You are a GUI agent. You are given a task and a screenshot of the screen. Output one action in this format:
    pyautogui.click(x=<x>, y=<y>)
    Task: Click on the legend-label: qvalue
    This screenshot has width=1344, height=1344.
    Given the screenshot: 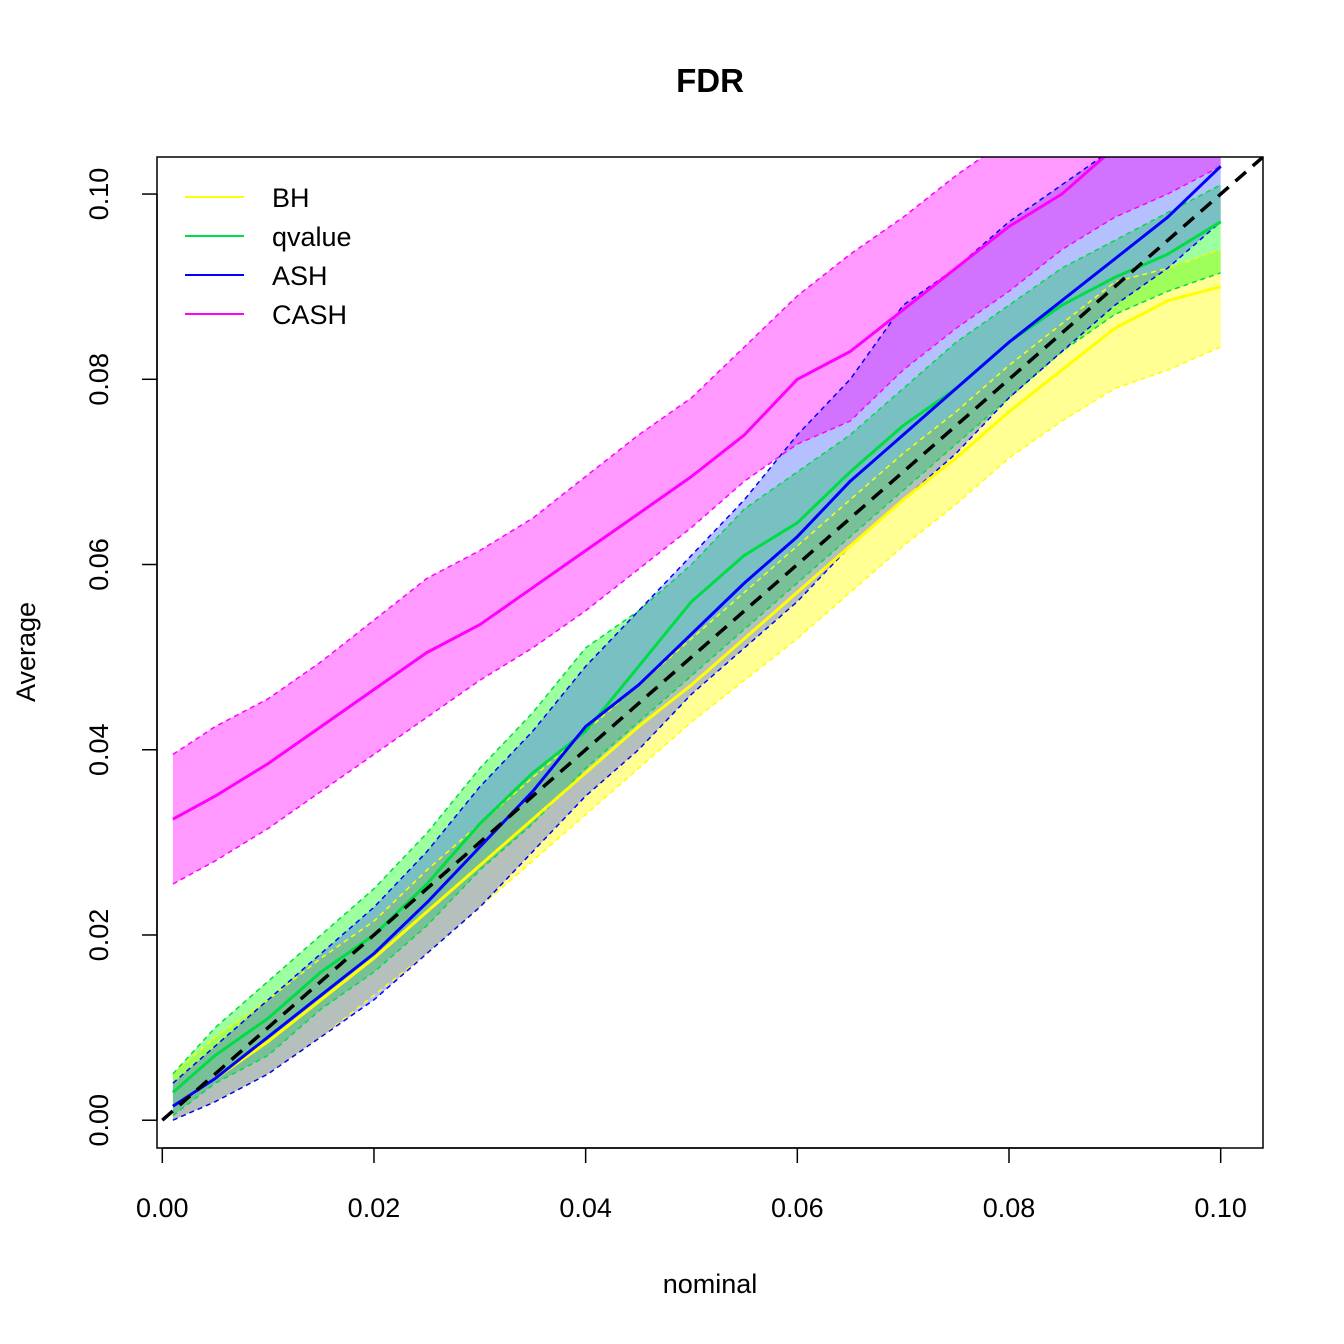 What is the action you would take?
    pyautogui.click(x=312, y=237)
    